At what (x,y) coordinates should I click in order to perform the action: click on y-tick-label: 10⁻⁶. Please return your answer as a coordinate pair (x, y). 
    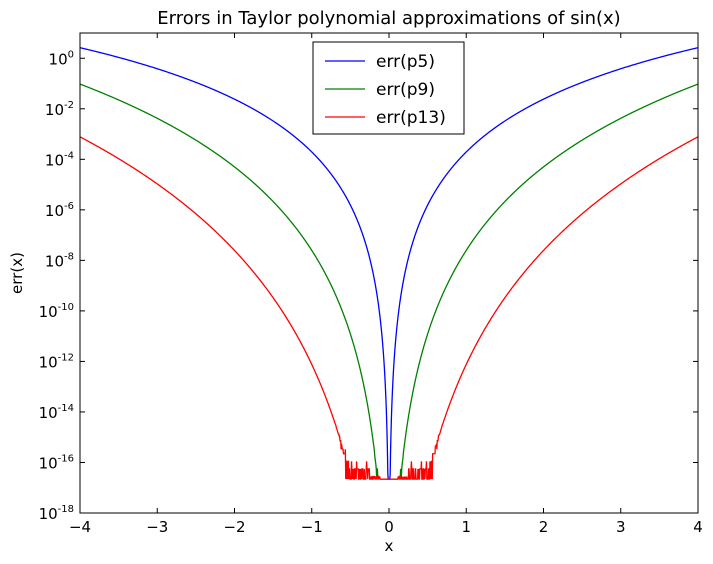
    Looking at the image, I should click on (59, 210).